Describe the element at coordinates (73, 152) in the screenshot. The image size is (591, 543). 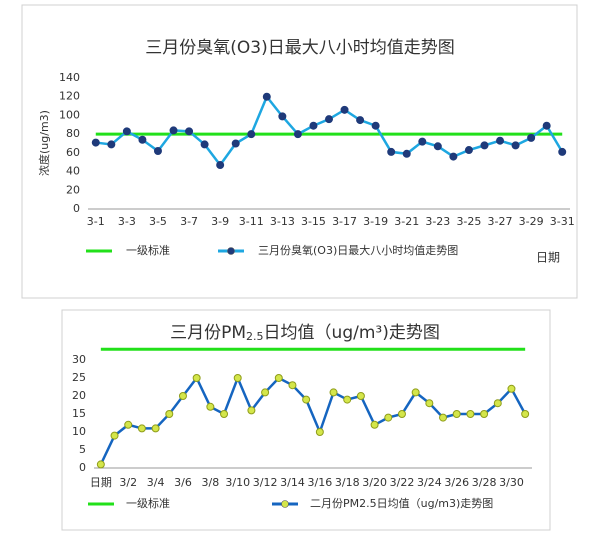
I see `y-tick-label: 60` at that location.